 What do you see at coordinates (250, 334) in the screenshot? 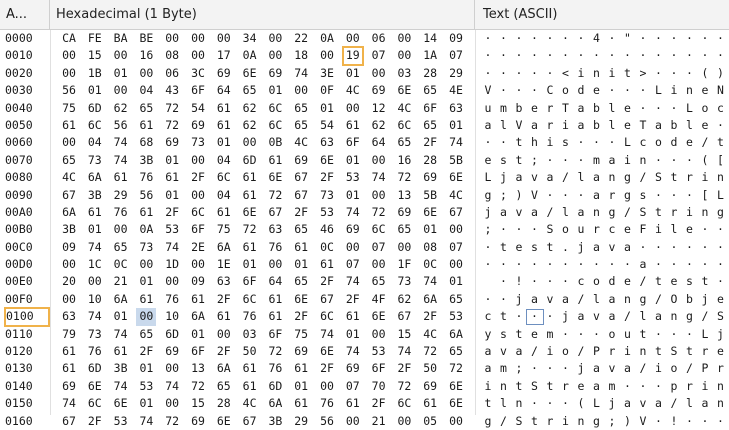
I see `hex-byte: 03` at bounding box center [250, 334].